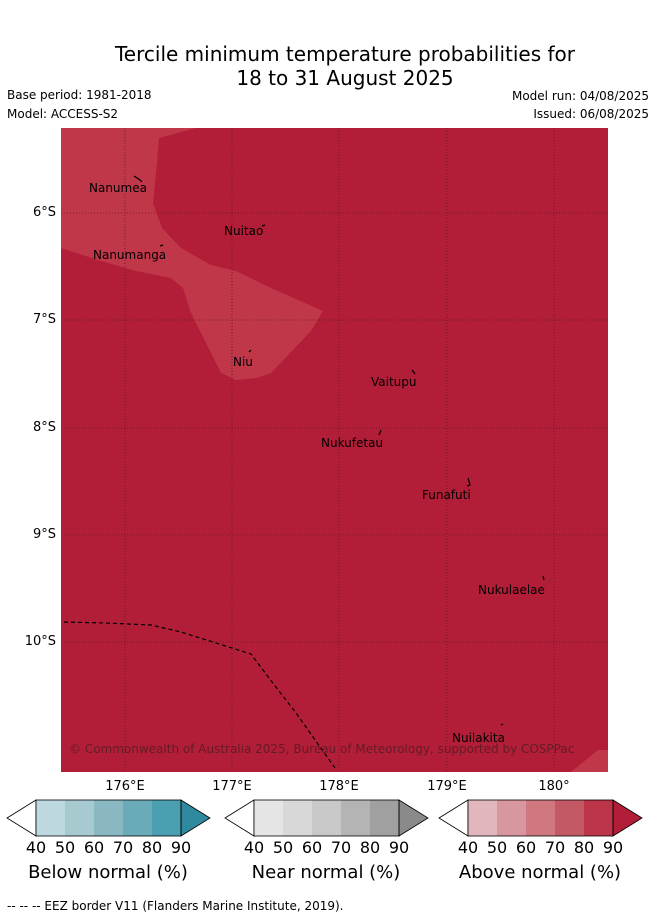 The width and height of the screenshot is (655, 919). I want to click on latitude-label: 8°S, so click(44, 427).